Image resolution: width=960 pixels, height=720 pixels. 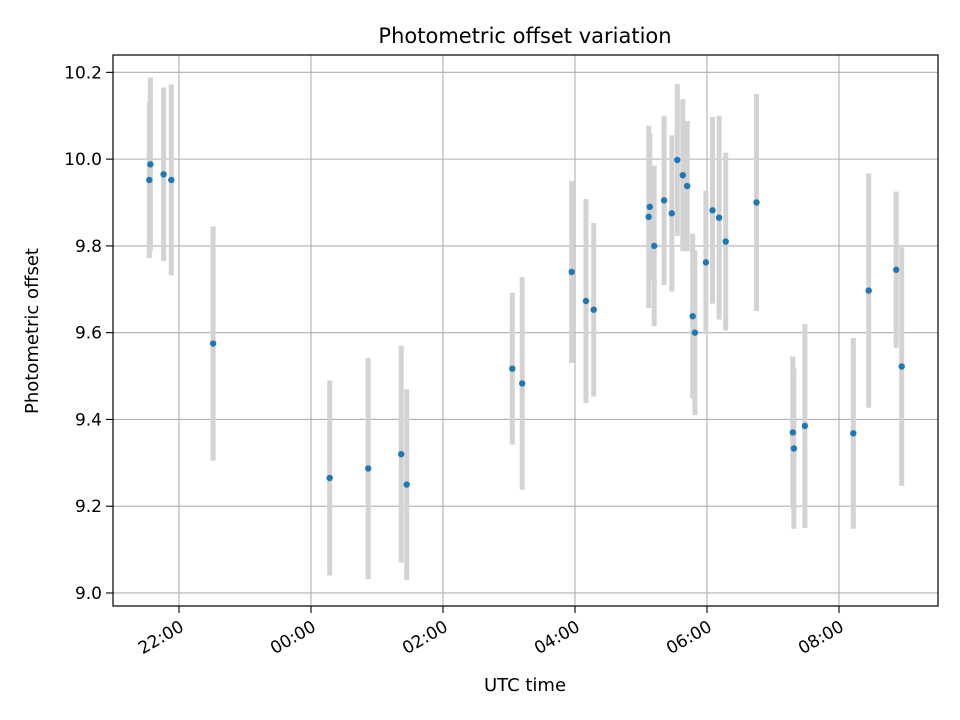 I want to click on y-tick-label: 9.0, so click(x=88, y=594).